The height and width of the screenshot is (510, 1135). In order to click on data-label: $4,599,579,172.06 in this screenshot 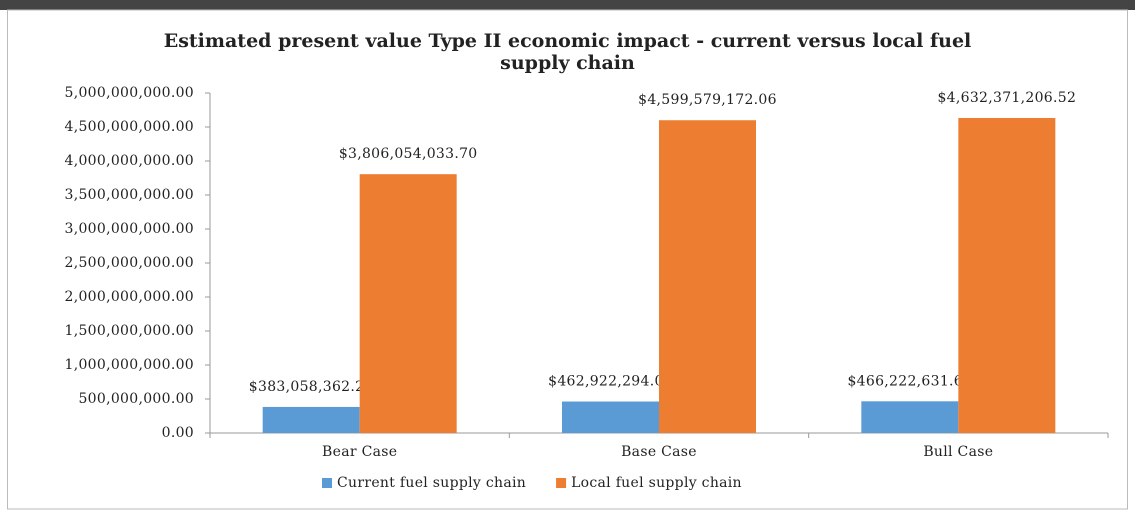, I will do `click(707, 100)`.